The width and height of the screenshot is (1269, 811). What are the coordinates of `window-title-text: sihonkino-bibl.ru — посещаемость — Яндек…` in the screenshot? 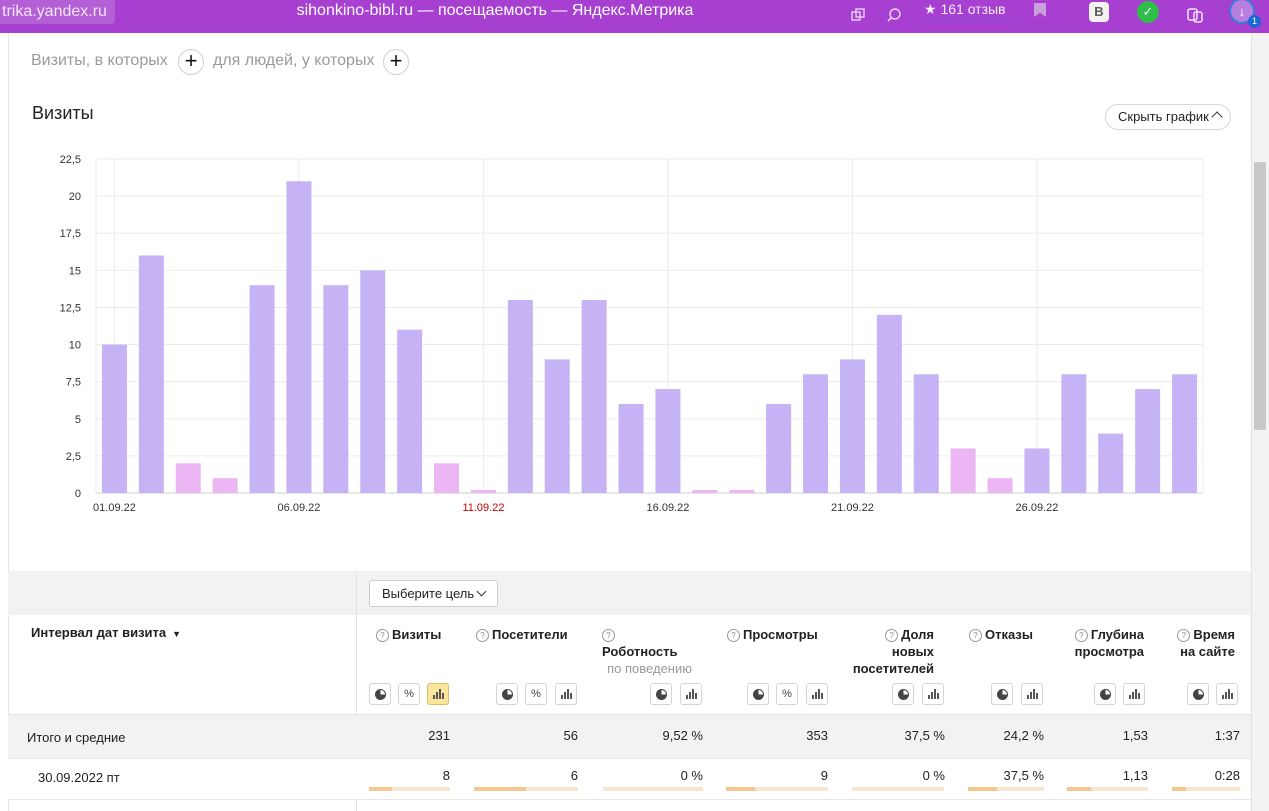 It's located at (495, 10).